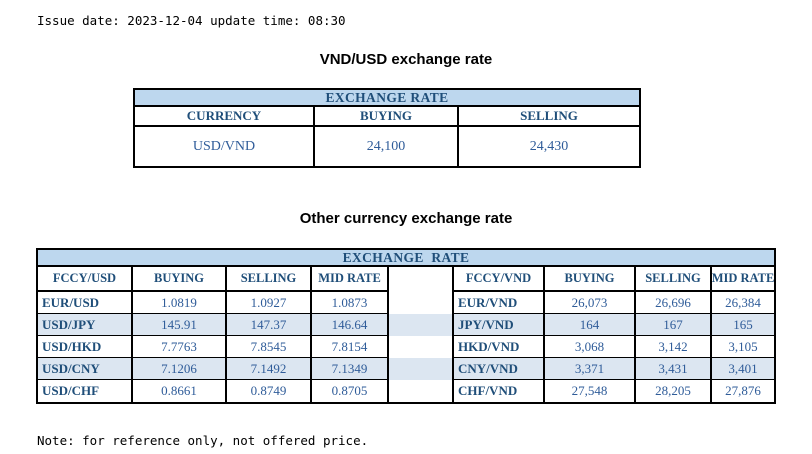 The width and height of the screenshot is (812, 454). Describe the element at coordinates (350, 347) in the screenshot. I see `rate-cell: 7.8154` at that location.